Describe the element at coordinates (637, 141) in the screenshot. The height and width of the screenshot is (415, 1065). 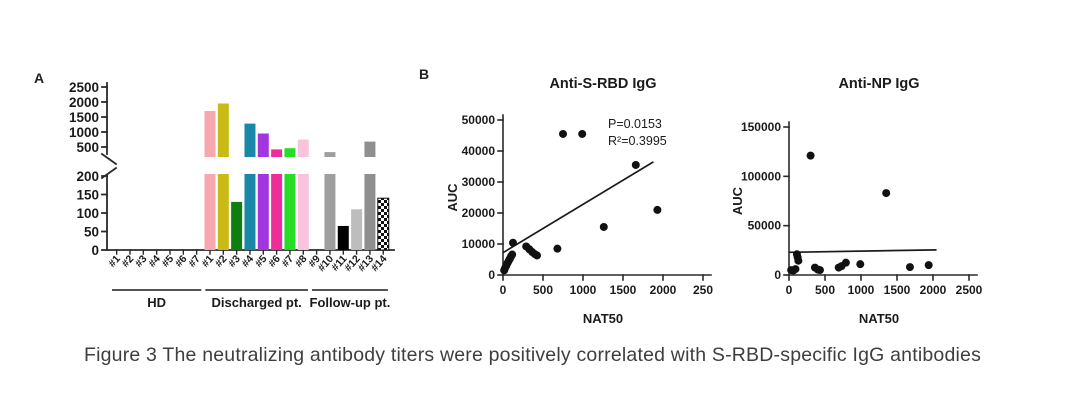
I see `stats-annotation: R²=0.3995` at that location.